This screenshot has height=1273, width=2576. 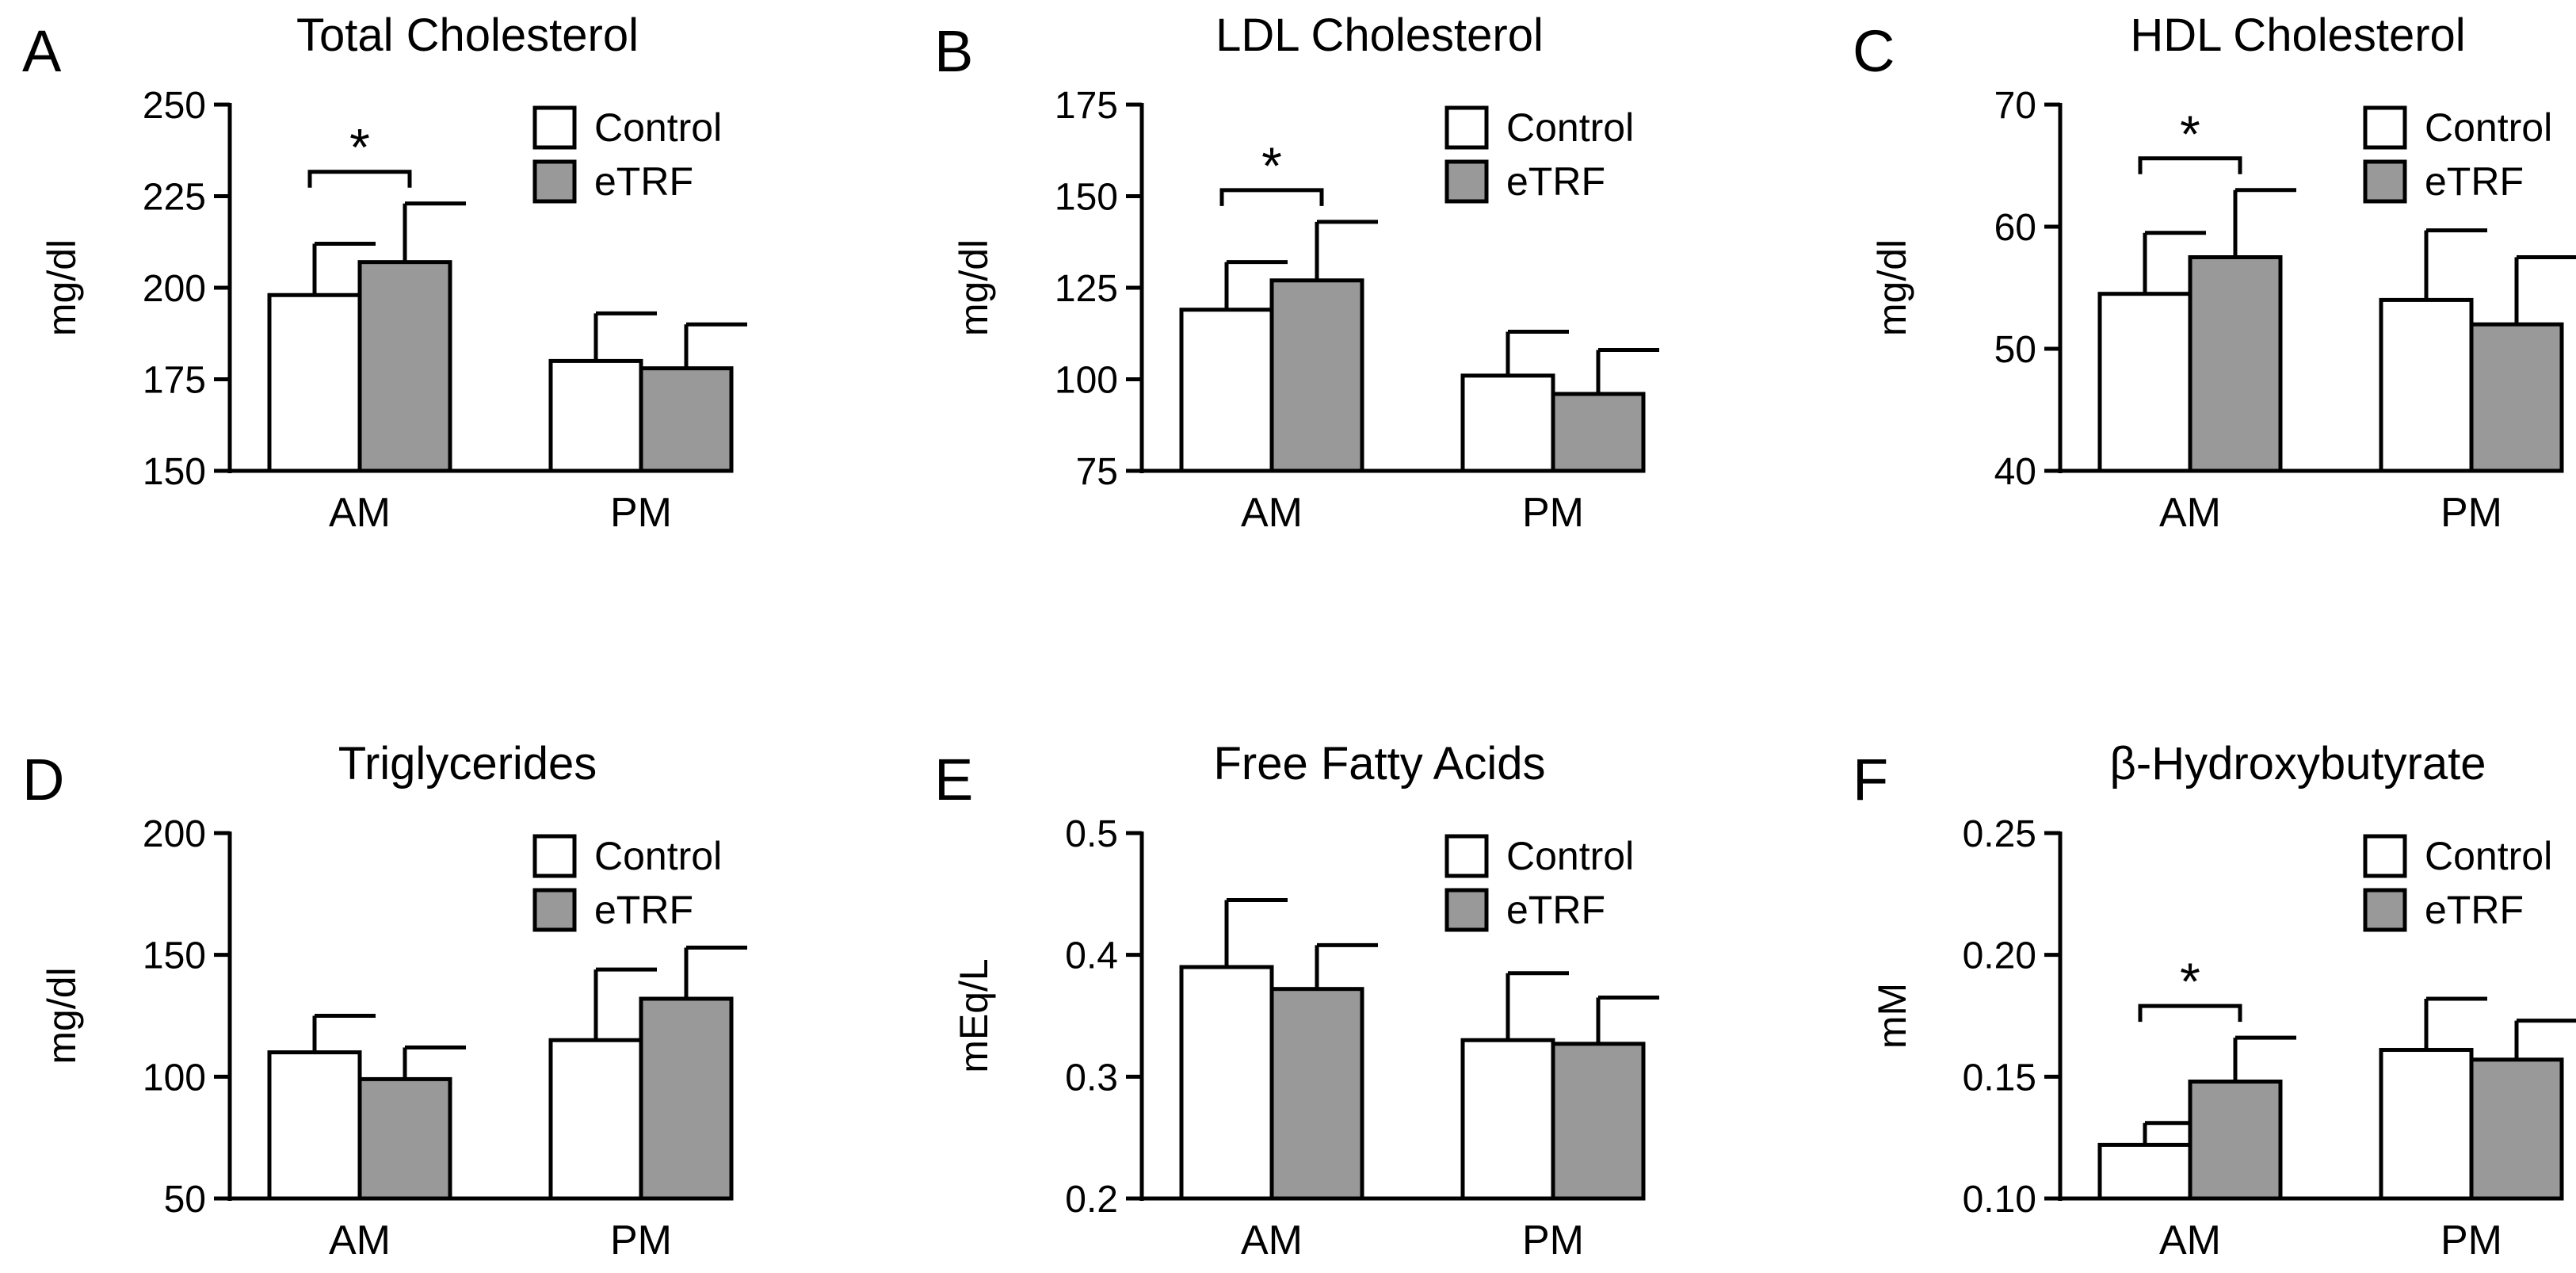 What do you see at coordinates (1379, 763) in the screenshot?
I see `panel-title: Free Fatty Acids` at bounding box center [1379, 763].